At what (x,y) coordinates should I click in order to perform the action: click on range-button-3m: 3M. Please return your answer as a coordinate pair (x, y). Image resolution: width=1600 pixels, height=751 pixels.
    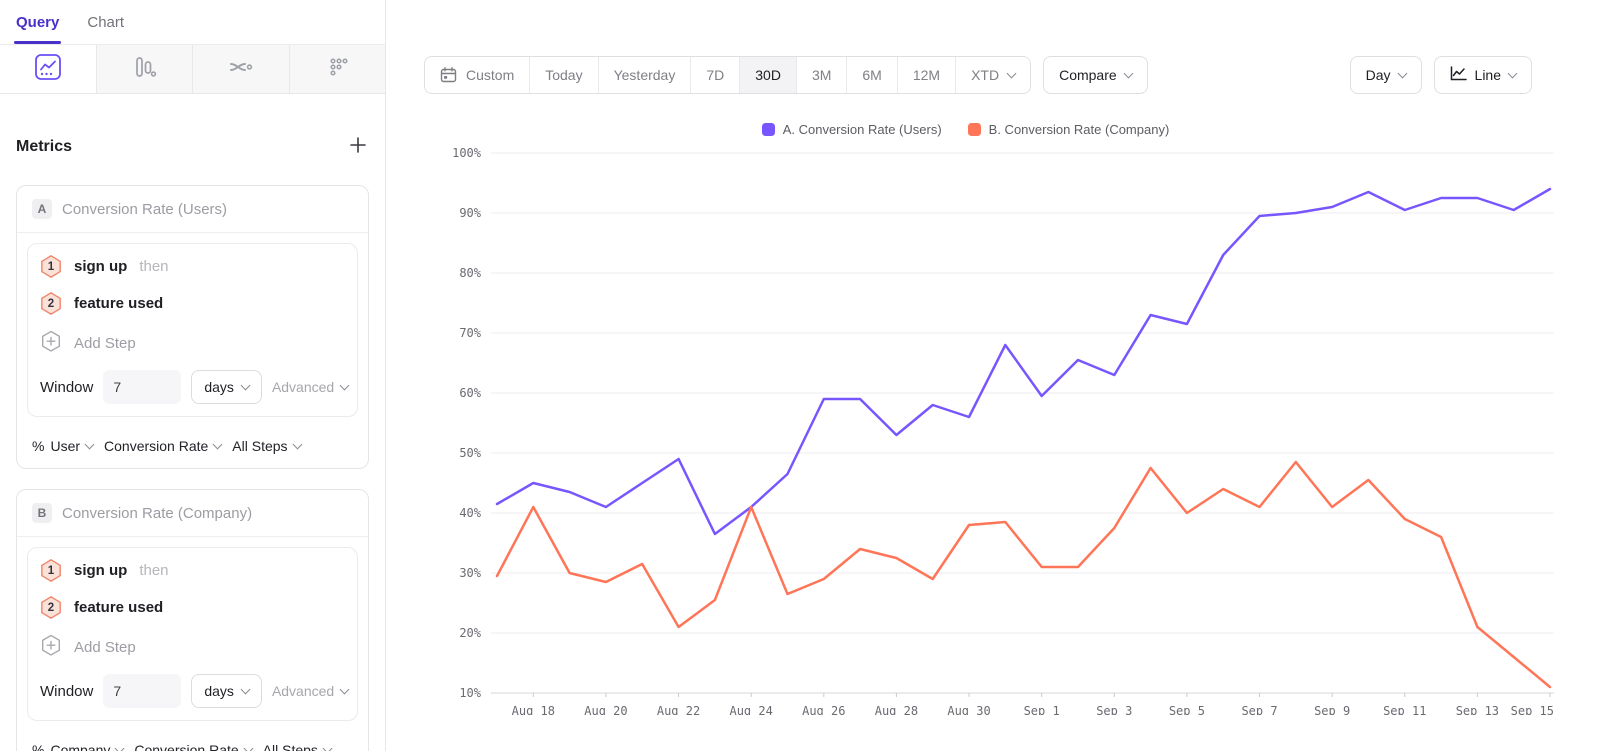
    Looking at the image, I should click on (821, 75).